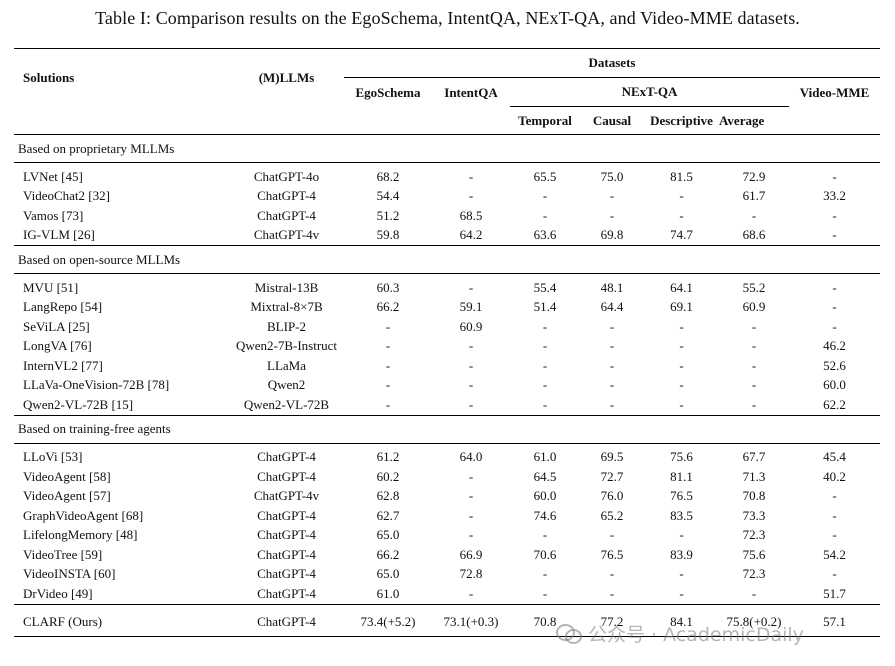 The width and height of the screenshot is (895, 666). I want to click on row-solution-name: LongVA [76], so click(57, 346).